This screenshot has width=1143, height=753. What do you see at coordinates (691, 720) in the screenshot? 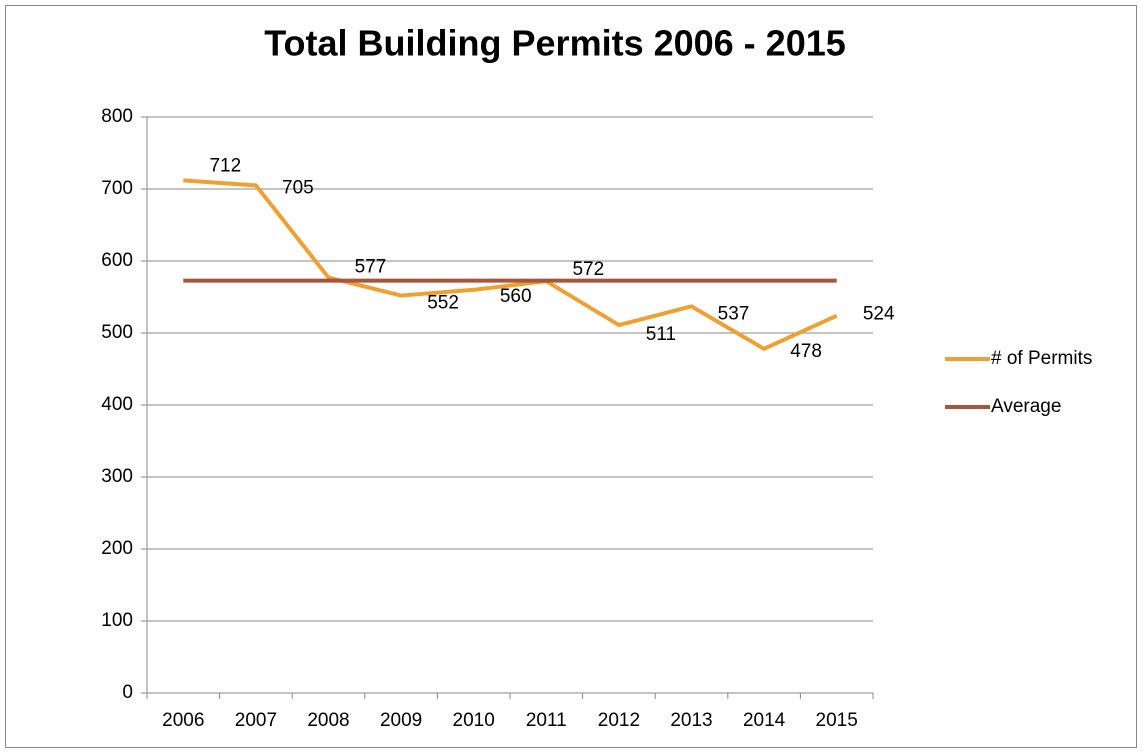
I see `x-tick-label: 2013` at bounding box center [691, 720].